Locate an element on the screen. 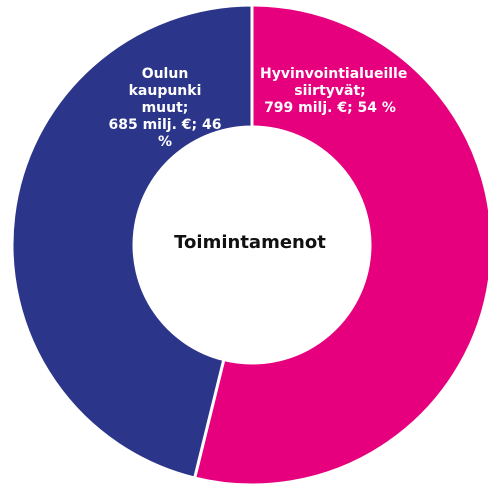  value-label: 799 milj. €; 54 % is located at coordinates (330, 108).